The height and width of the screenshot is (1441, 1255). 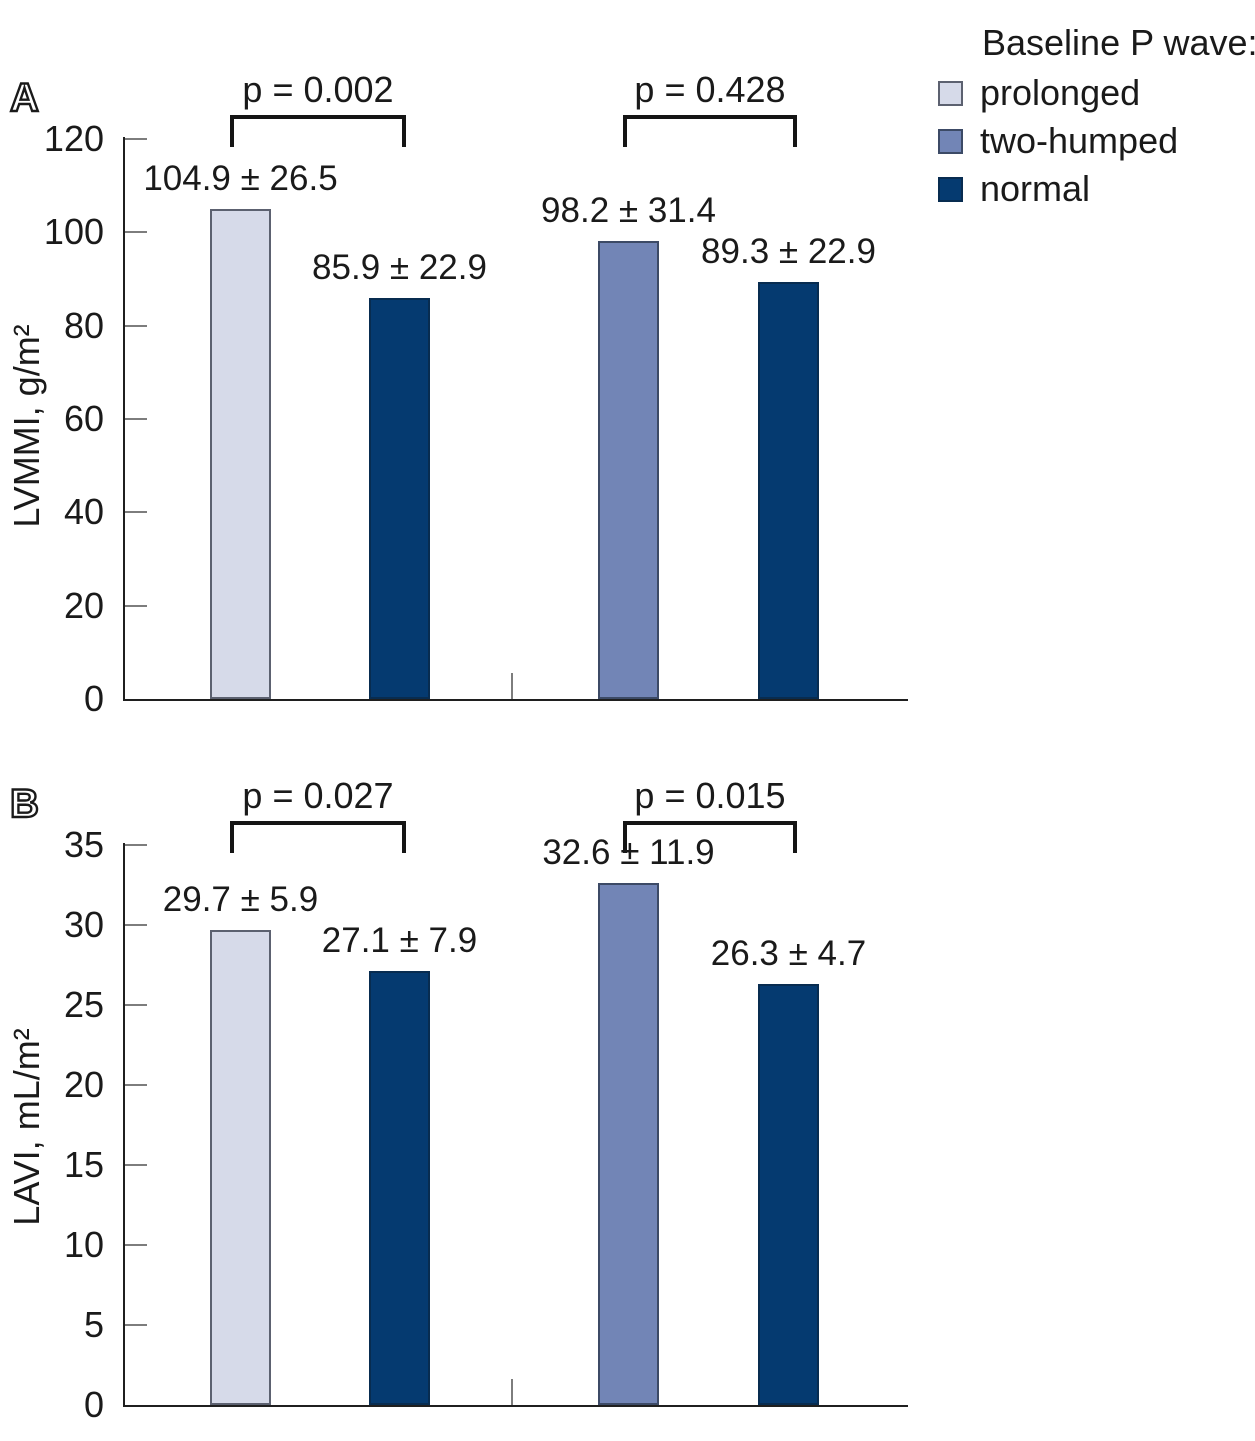 What do you see at coordinates (788, 490) in the screenshot?
I see `bar-a4-normal` at bounding box center [788, 490].